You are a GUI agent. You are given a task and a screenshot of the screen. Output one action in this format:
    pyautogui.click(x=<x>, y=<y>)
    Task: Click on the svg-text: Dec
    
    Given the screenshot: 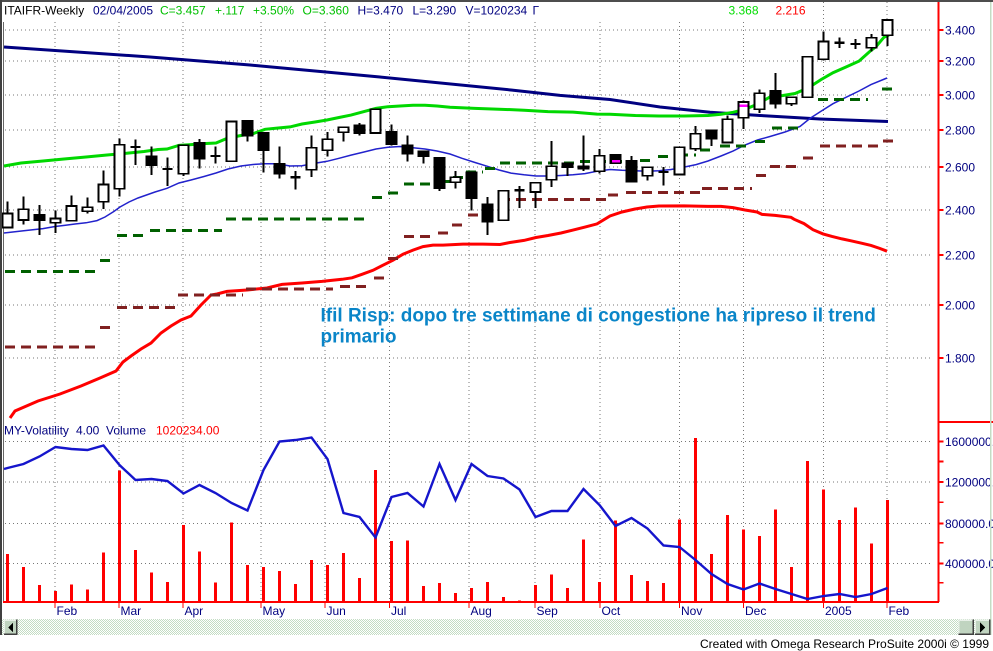 What is the action you would take?
    pyautogui.click(x=755, y=611)
    